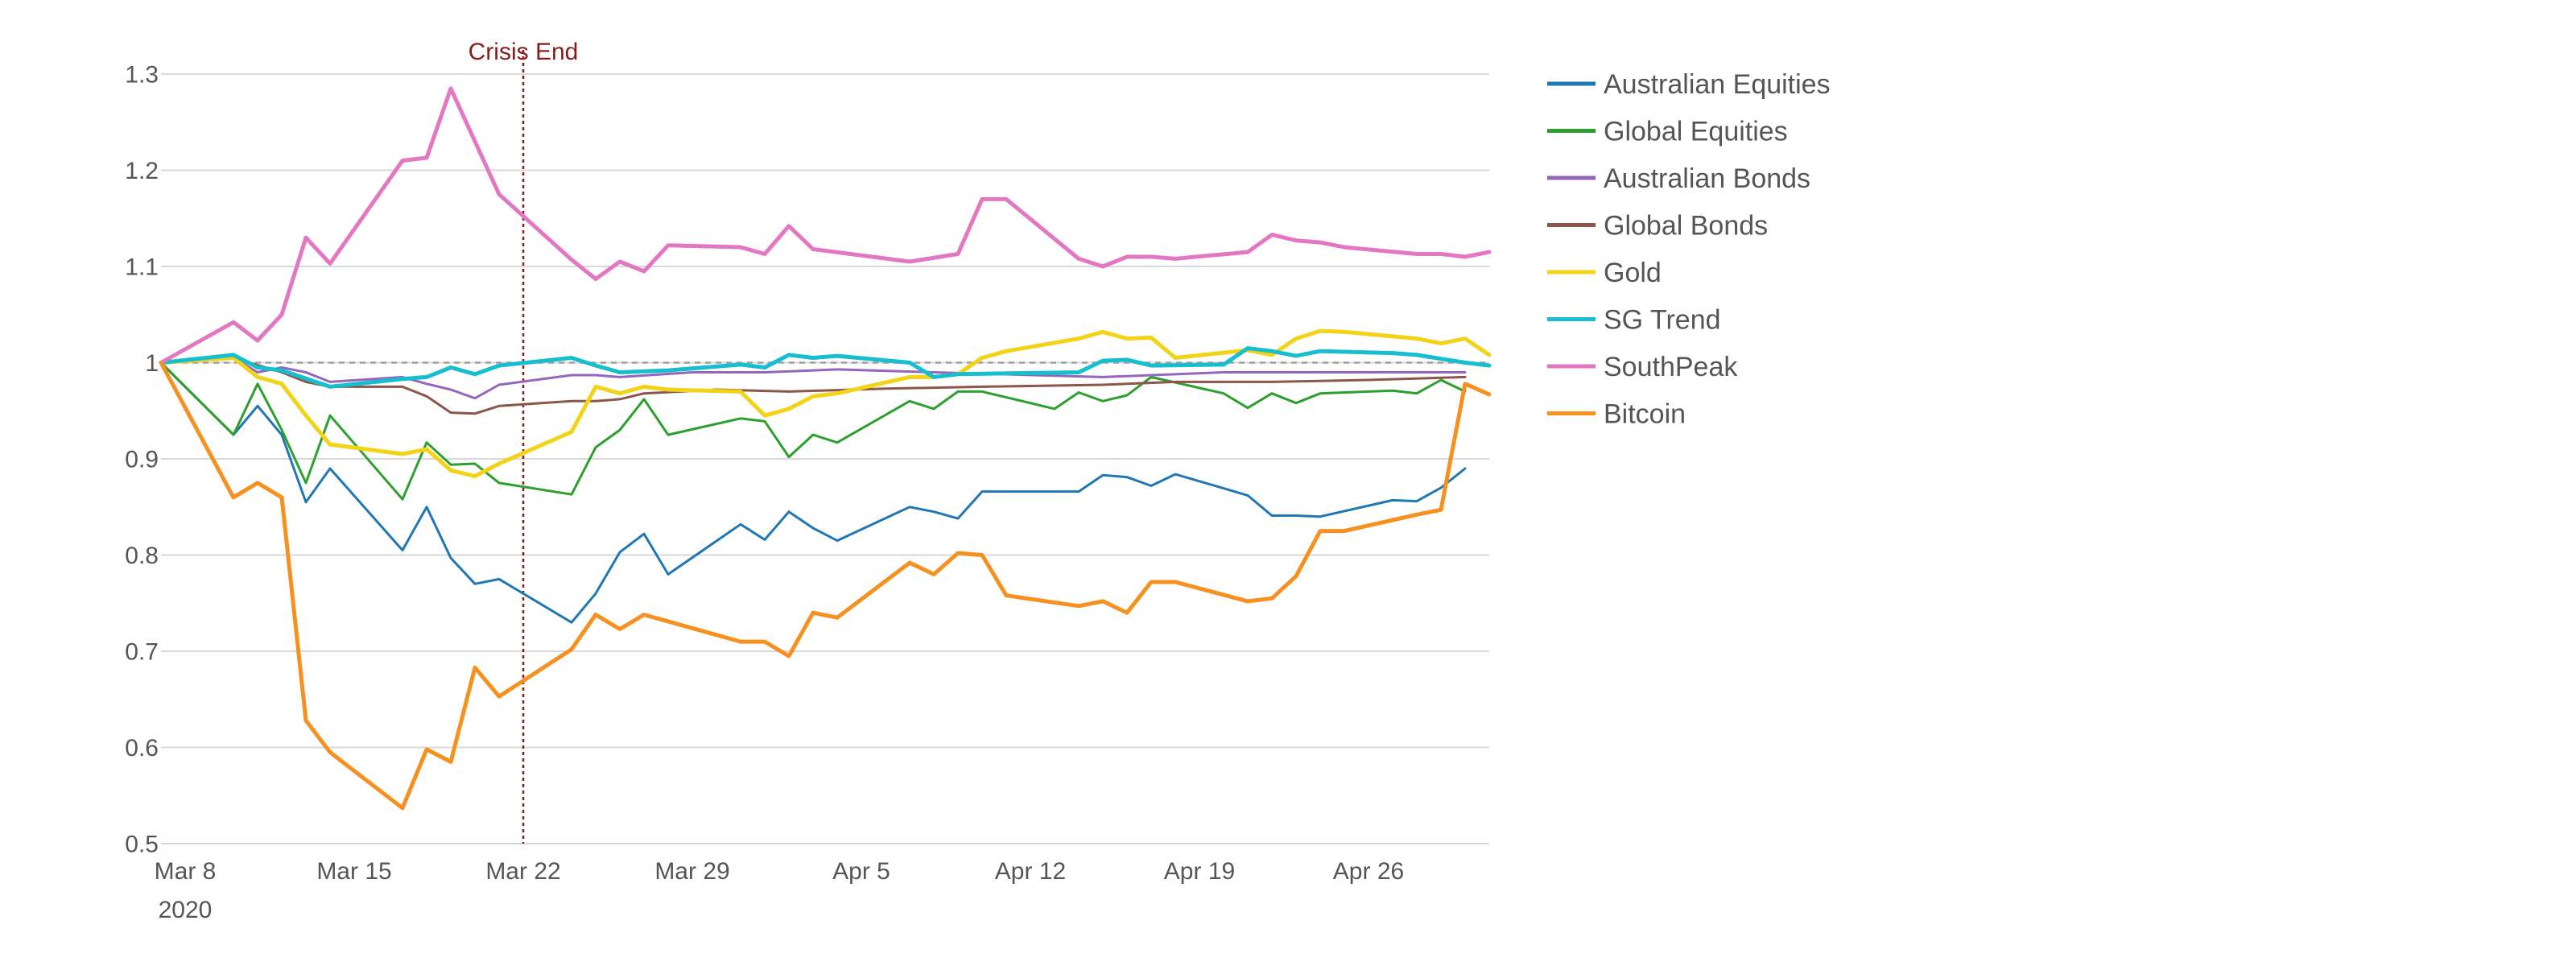 This screenshot has width=2576, height=966. I want to click on series-line-australian-bonds, so click(813, 378).